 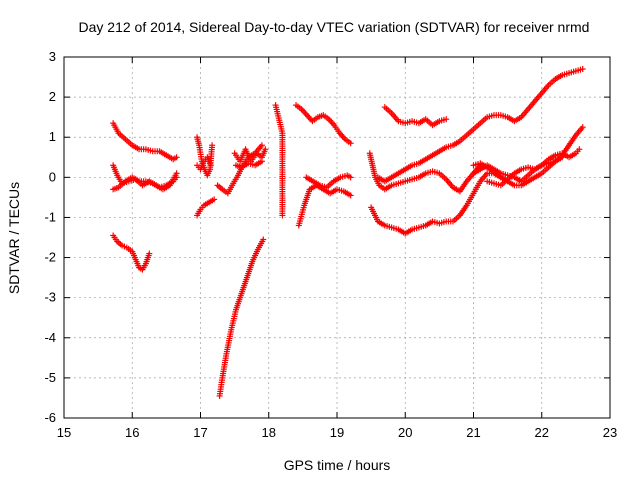 What do you see at coordinates (436, 203) in the screenshot?
I see `series-arc-e-low` at bounding box center [436, 203].